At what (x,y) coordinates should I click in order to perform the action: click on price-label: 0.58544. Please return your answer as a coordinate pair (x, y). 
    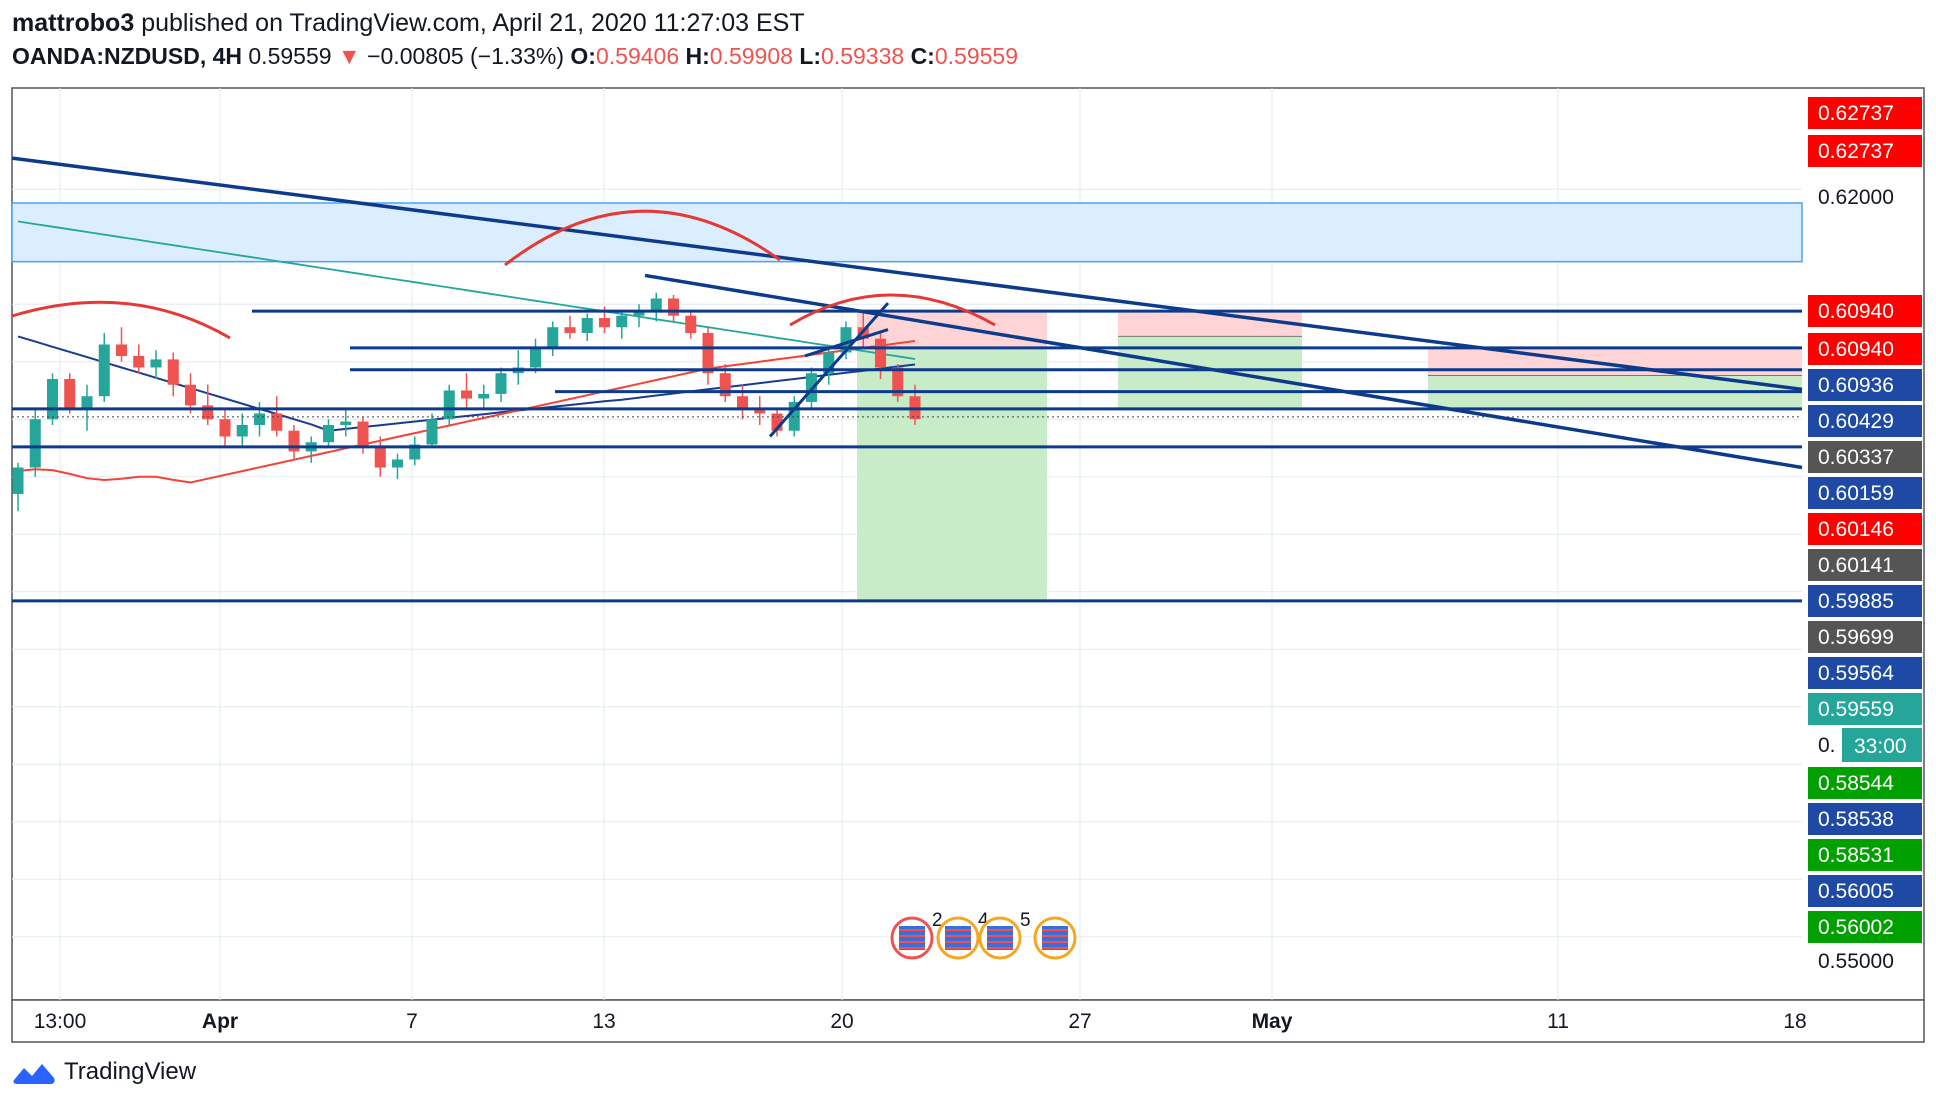
    Looking at the image, I should click on (1865, 783).